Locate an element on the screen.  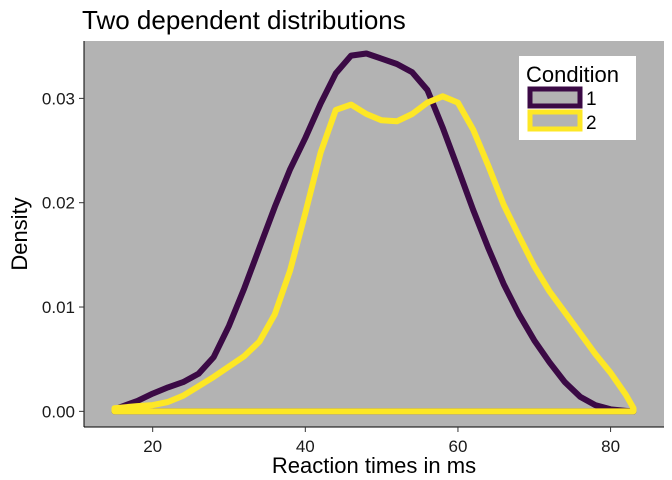
legend: Condition 1 2 is located at coordinates (577, 98).